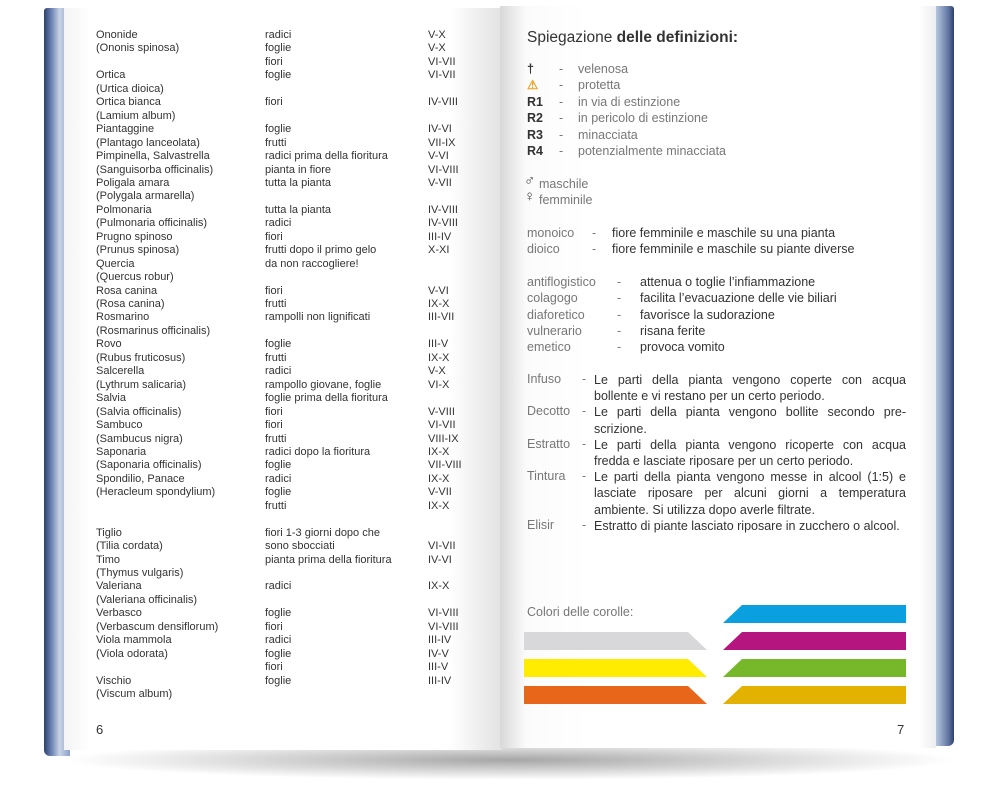 Image resolution: width=1000 pixels, height=800 pixels. What do you see at coordinates (135, 277) in the screenshot?
I see `plant-name: (Quercus robur)` at bounding box center [135, 277].